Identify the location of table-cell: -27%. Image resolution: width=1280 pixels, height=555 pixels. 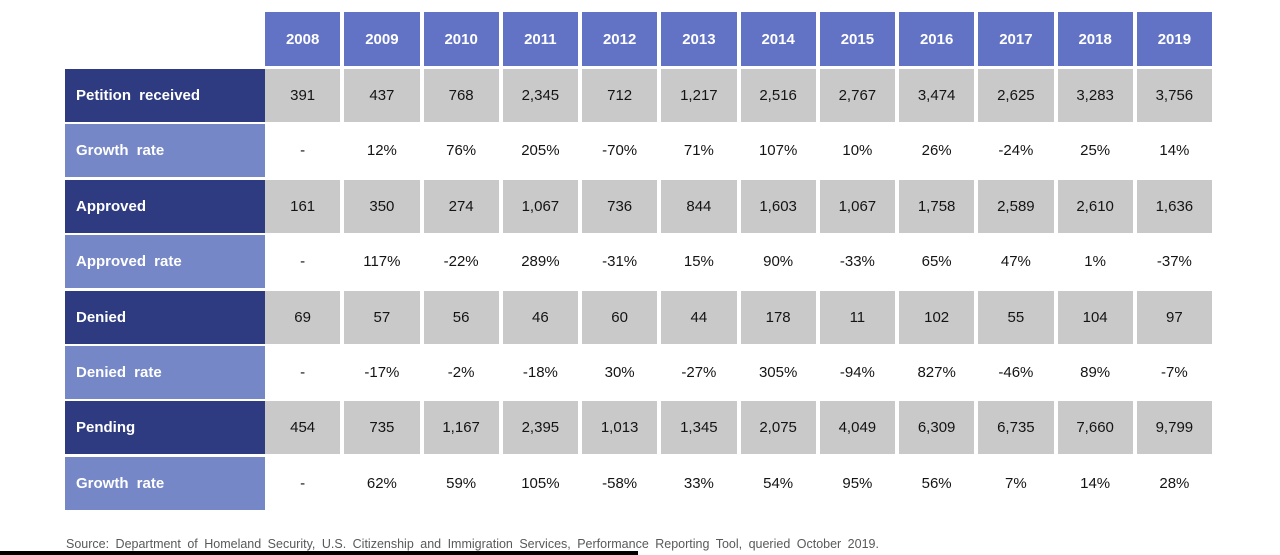
(697, 372).